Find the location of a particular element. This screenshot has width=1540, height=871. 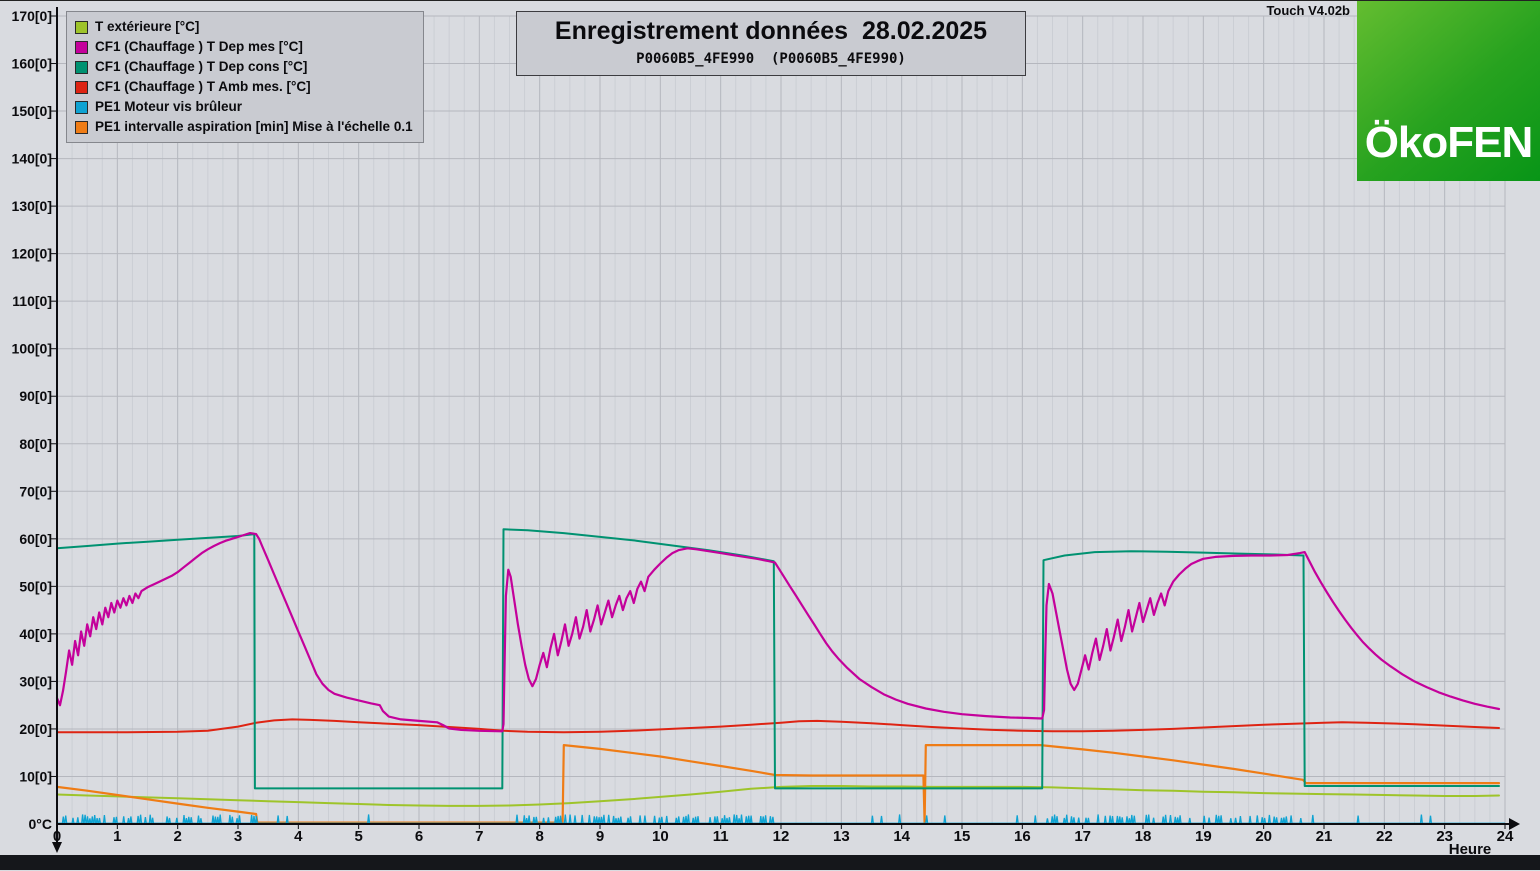

legend-swatch-cf1-amb-mes is located at coordinates (81, 87).